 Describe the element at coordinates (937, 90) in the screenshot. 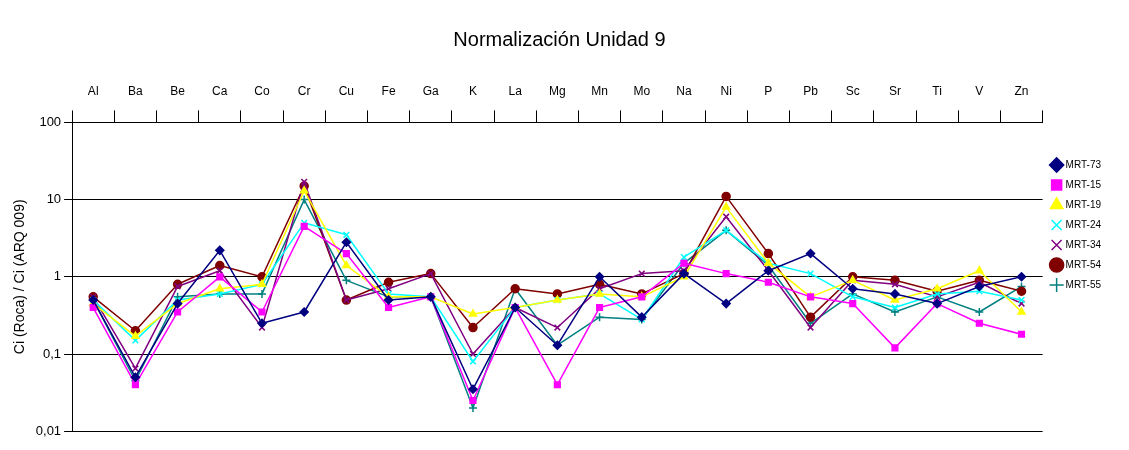

I see `x-tick-label: Ti` at that location.